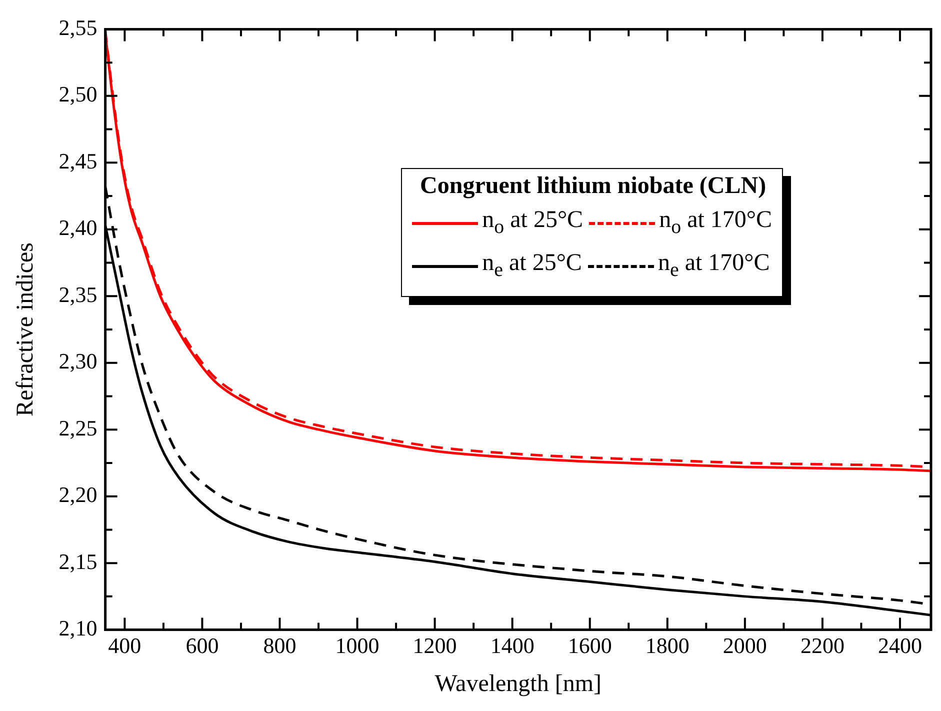 The image size is (941, 711). What do you see at coordinates (202, 645) in the screenshot?
I see `x-tick-label: 600` at bounding box center [202, 645].